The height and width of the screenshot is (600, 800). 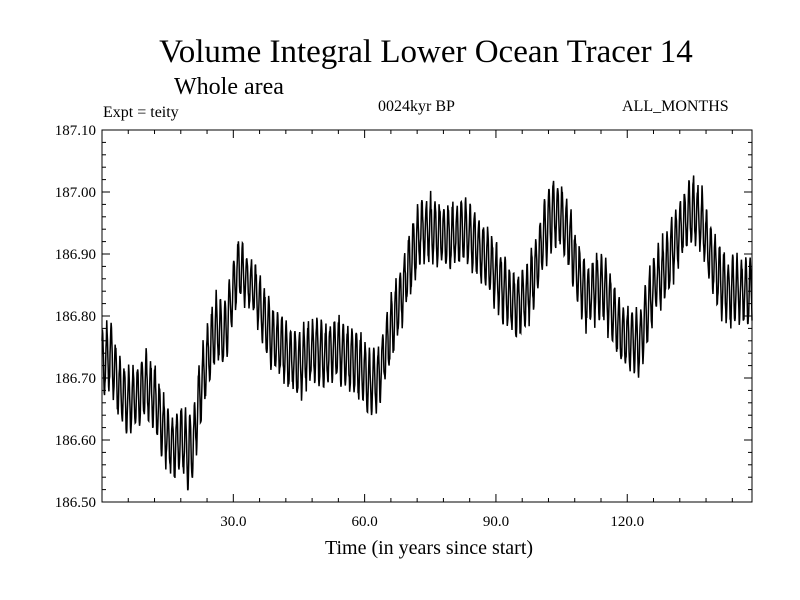 I want to click on x-tick-label: 90.0, so click(x=496, y=522).